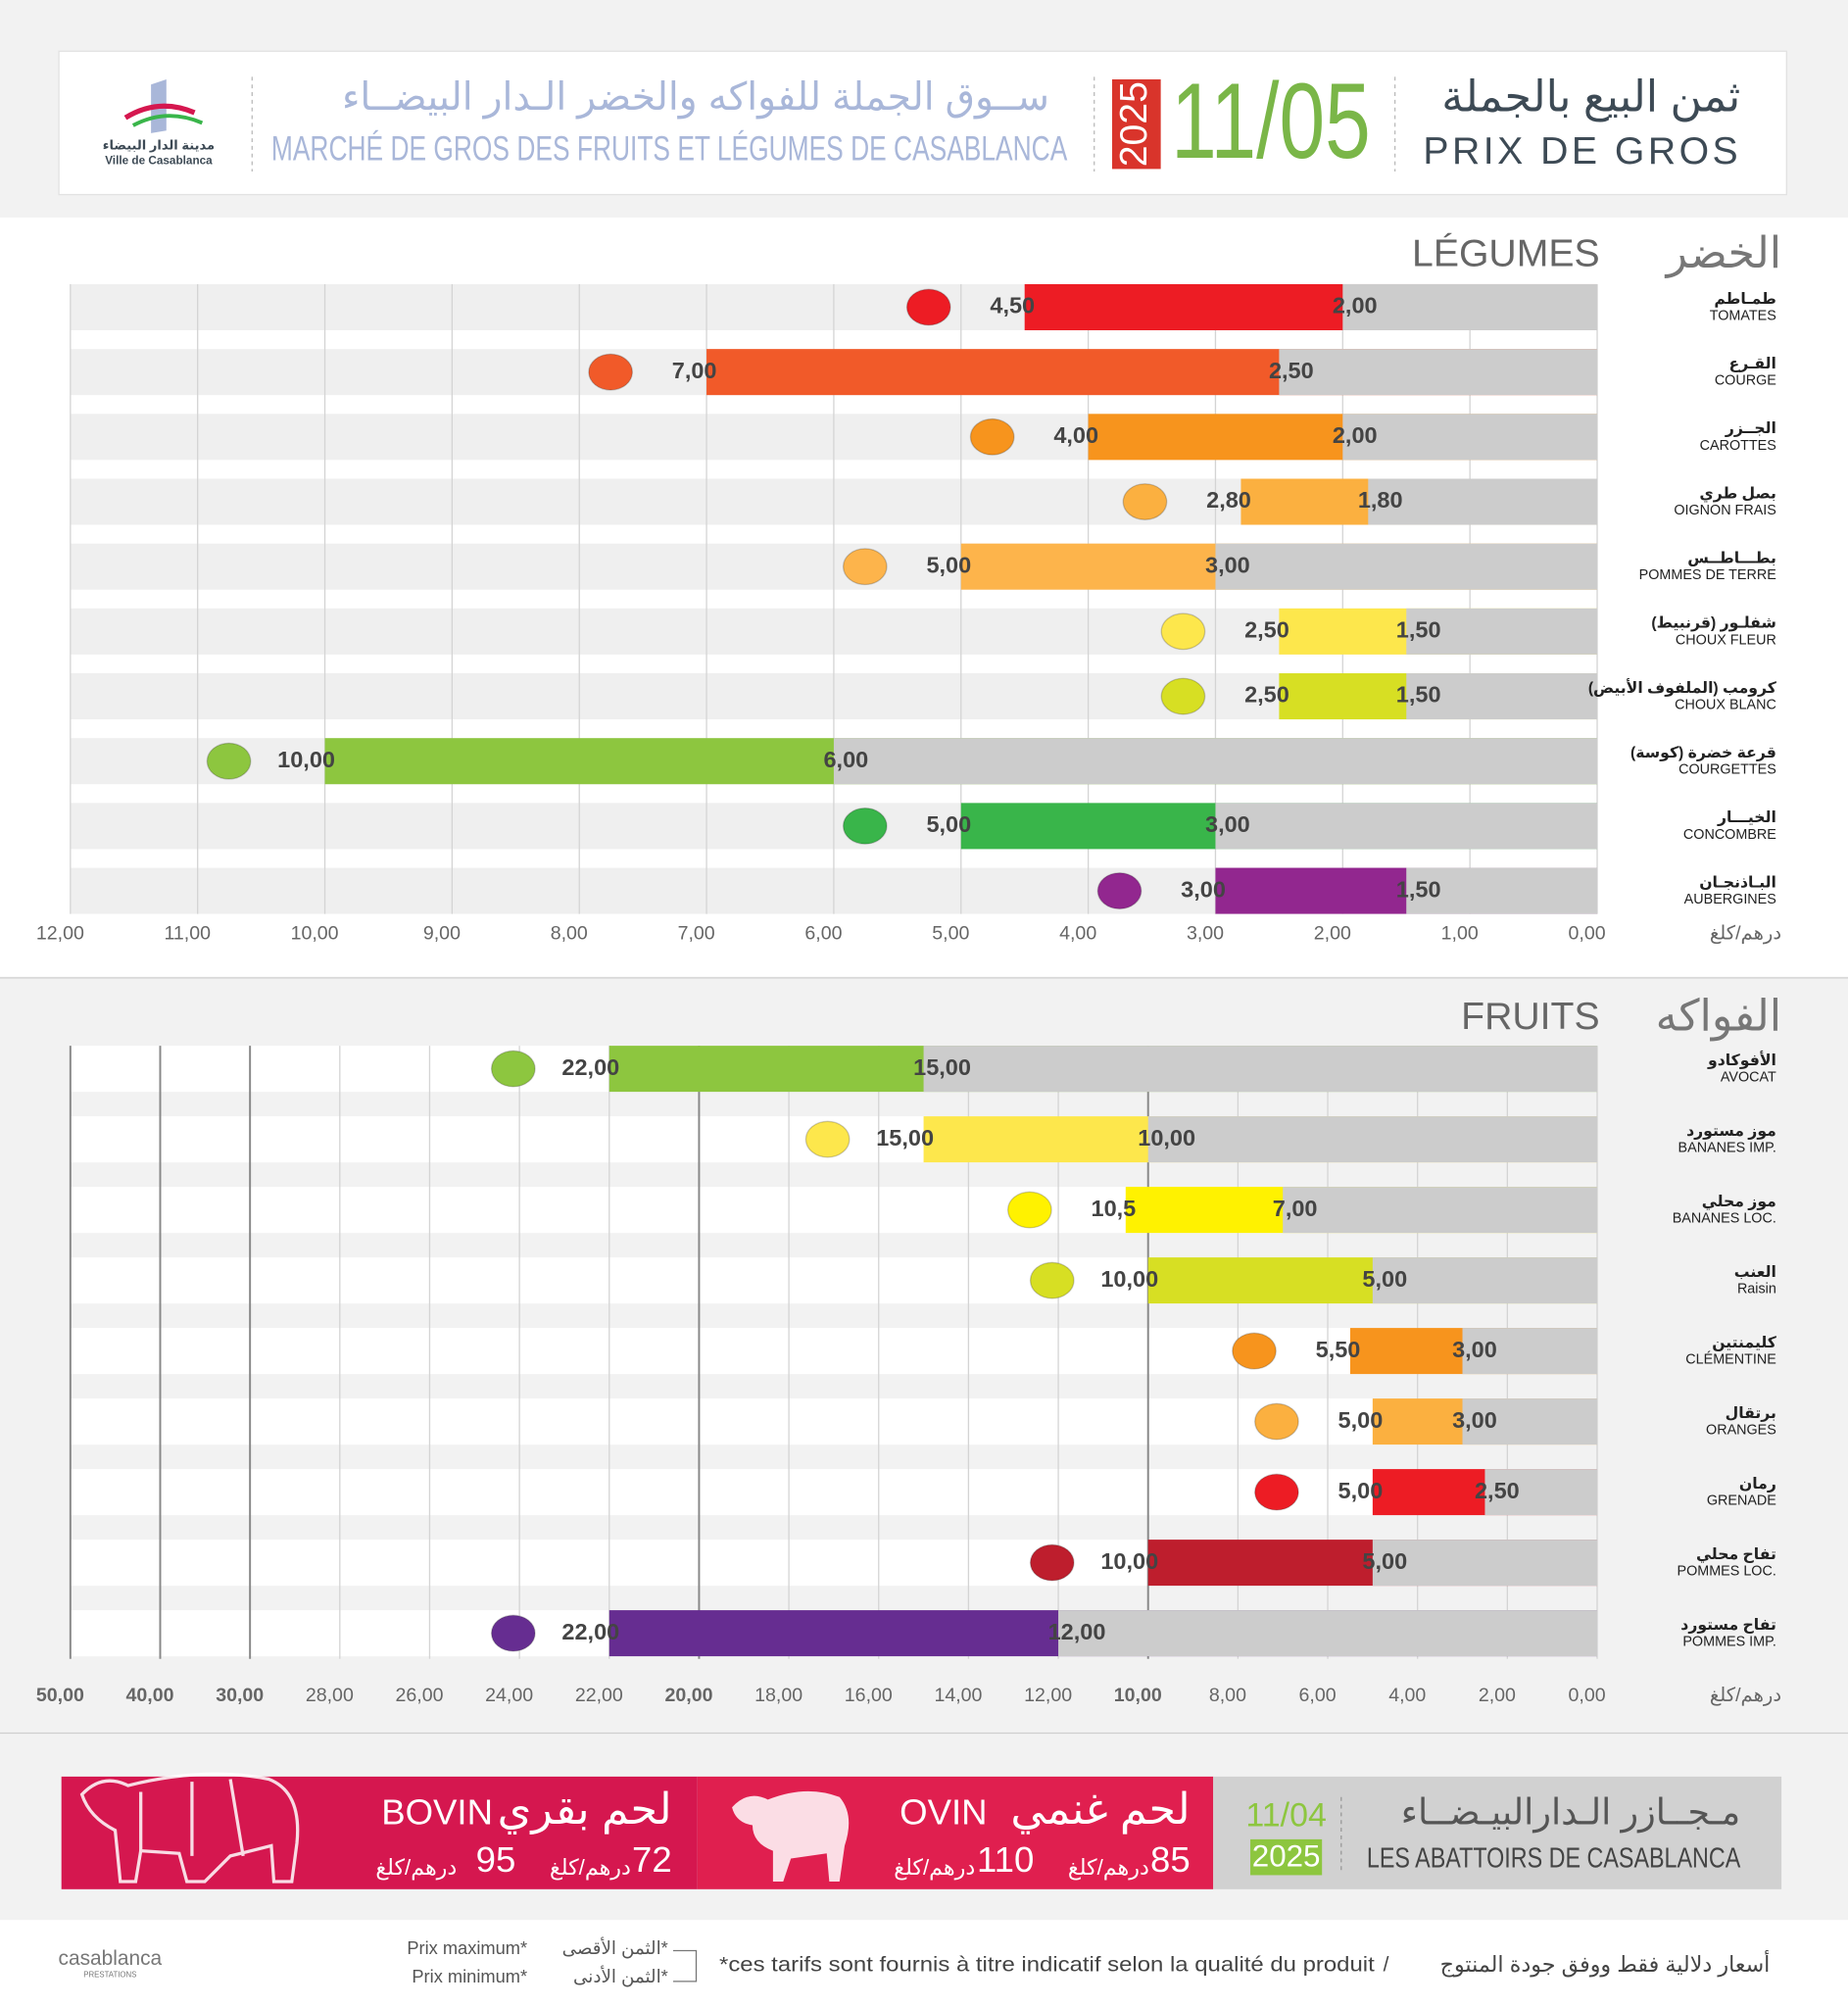  Describe the element at coordinates (1506, 254) in the screenshot. I see `section-title: LÉGUMES` at that location.